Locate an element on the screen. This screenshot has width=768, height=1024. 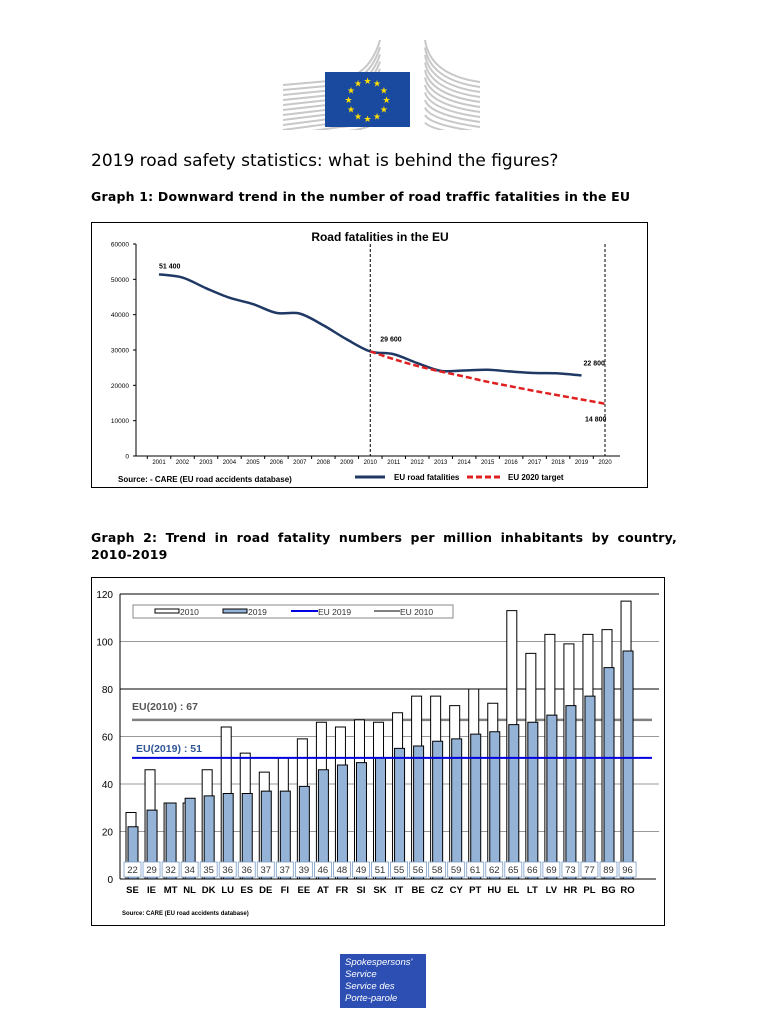
x-tick-label: 2001 is located at coordinates (159, 463).